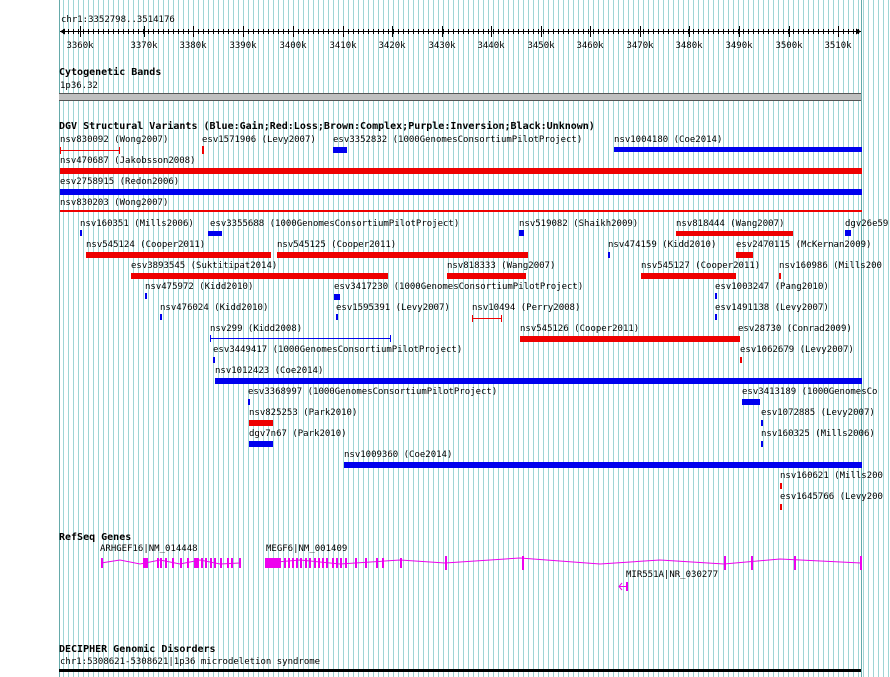 The height and width of the screenshot is (677, 890). Describe the element at coordinates (95, 537) in the screenshot. I see `refseq-track-title: RefSeq Genes` at that location.